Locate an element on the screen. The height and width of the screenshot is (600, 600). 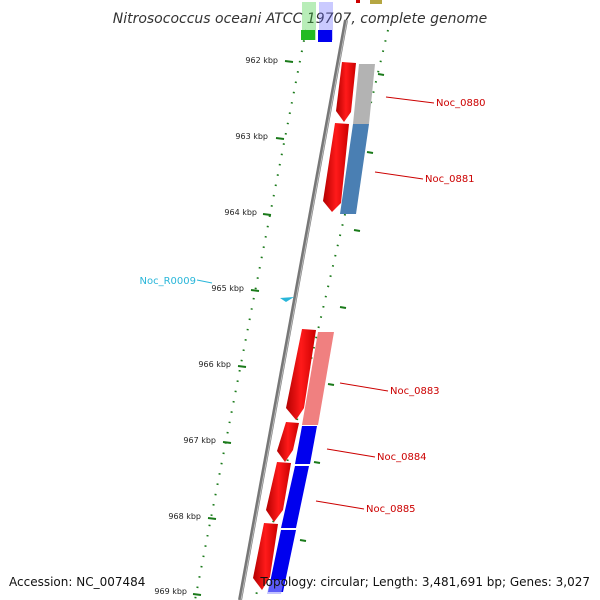
top-partial-features is located at coordinates (341, 21).